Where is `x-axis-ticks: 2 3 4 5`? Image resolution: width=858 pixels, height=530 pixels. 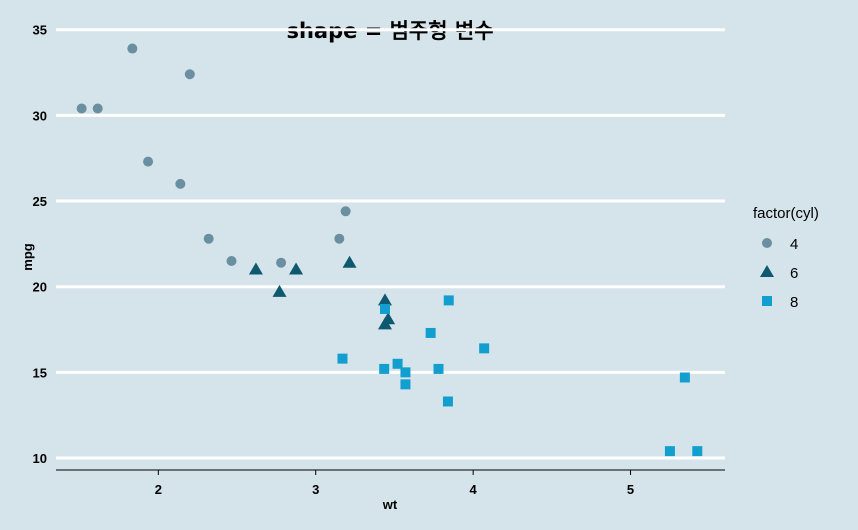 x-axis-ticks: 2 3 4 5 is located at coordinates (394, 483).